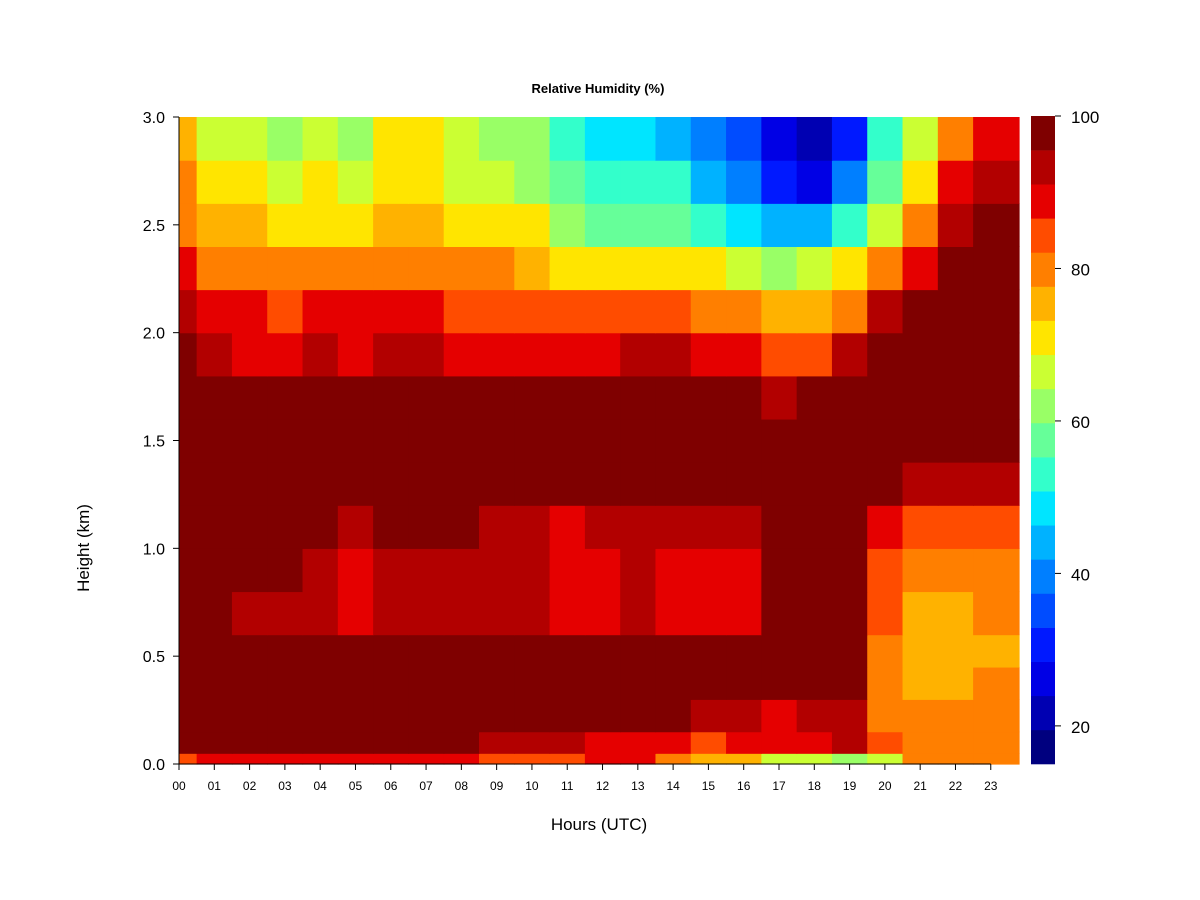 The image size is (1200, 900). Describe the element at coordinates (154, 334) in the screenshot. I see `y-tick-label: 2.0` at that location.